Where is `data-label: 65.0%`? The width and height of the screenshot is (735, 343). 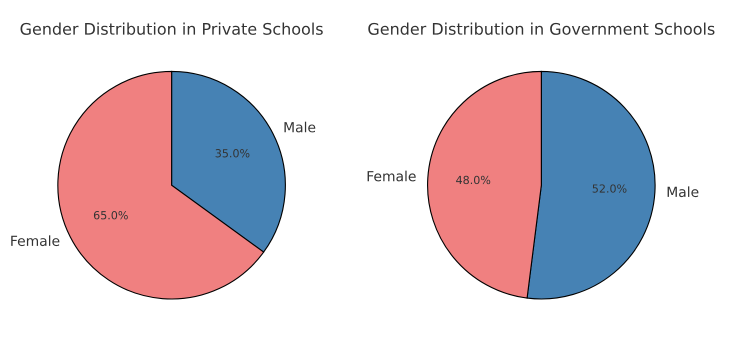 data-label: 65.0% is located at coordinates (111, 215).